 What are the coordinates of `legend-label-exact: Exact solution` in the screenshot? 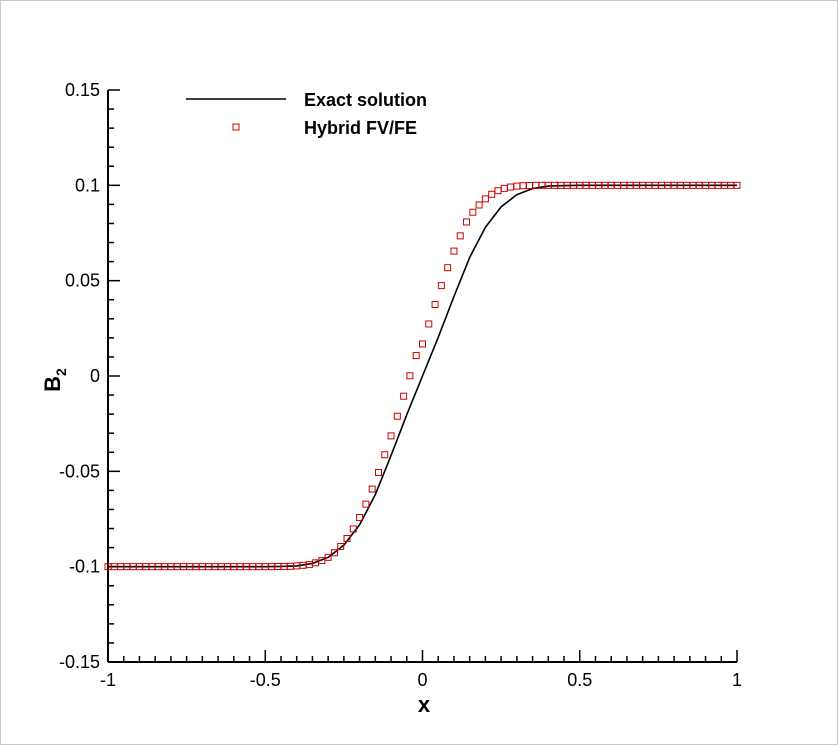 It's located at (365, 100).